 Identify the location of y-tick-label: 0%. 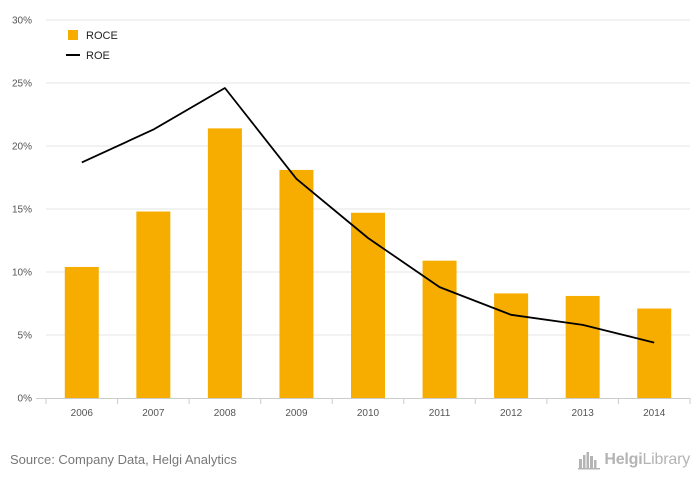
(25, 399).